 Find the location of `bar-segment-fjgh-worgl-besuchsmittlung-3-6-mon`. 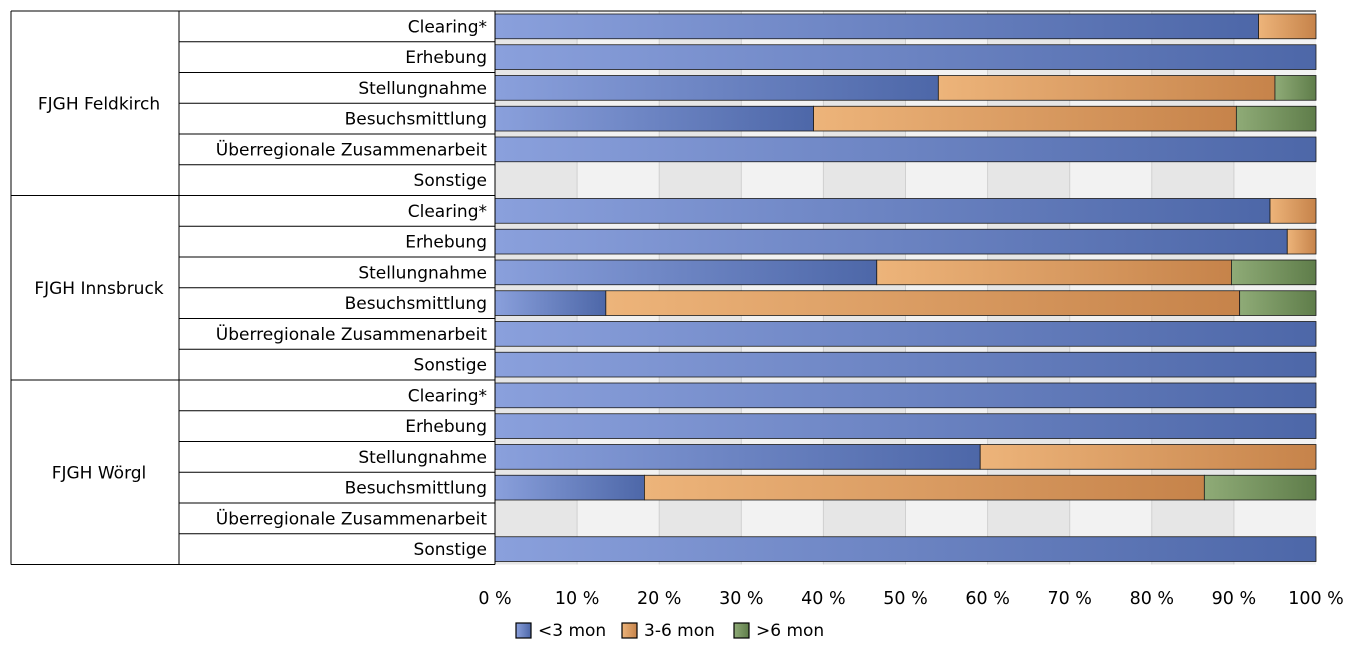

bar-segment-fjgh-worgl-besuchsmittlung-3-6-mon is located at coordinates (924, 487).